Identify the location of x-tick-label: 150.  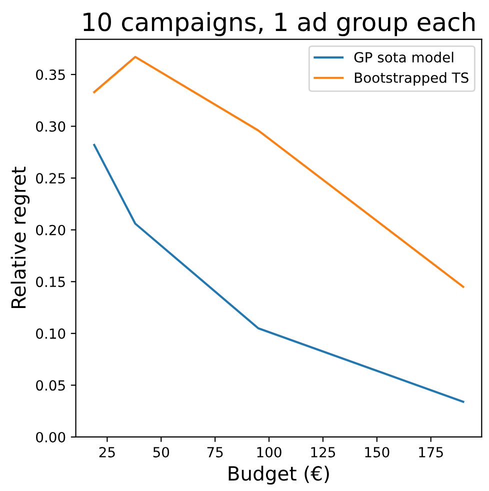
(377, 452).